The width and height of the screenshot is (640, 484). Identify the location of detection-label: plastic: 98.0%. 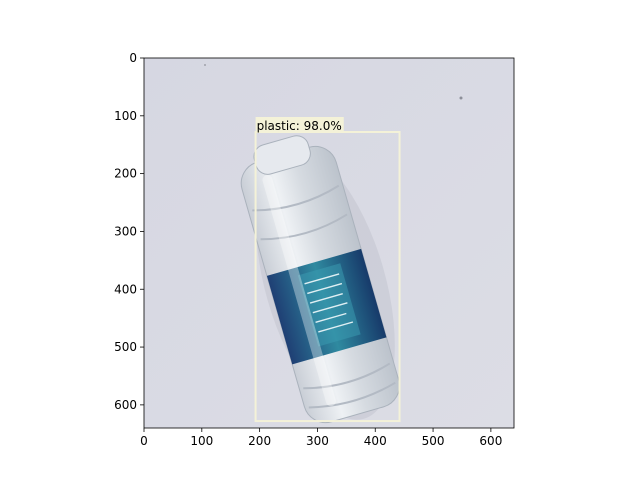
(299, 126).